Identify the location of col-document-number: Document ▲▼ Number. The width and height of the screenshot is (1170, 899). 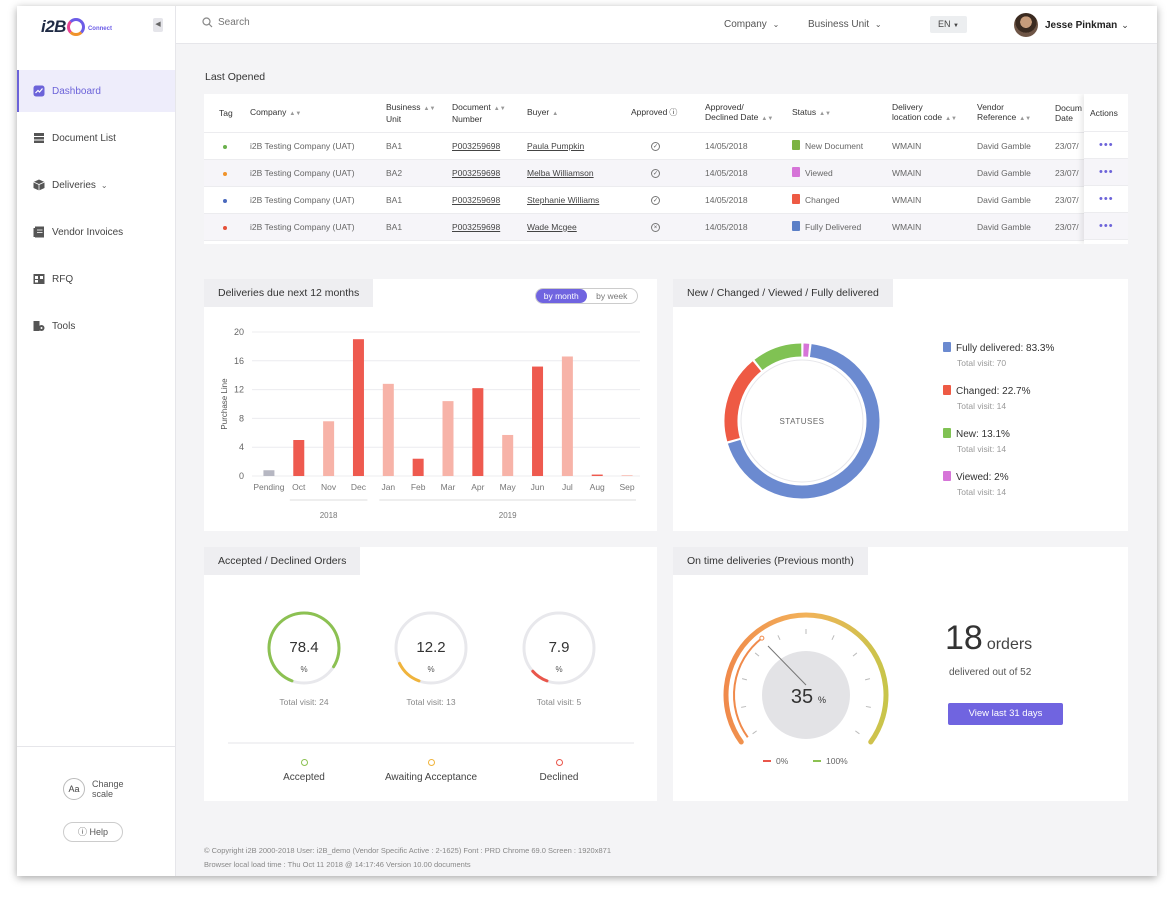
(481, 113).